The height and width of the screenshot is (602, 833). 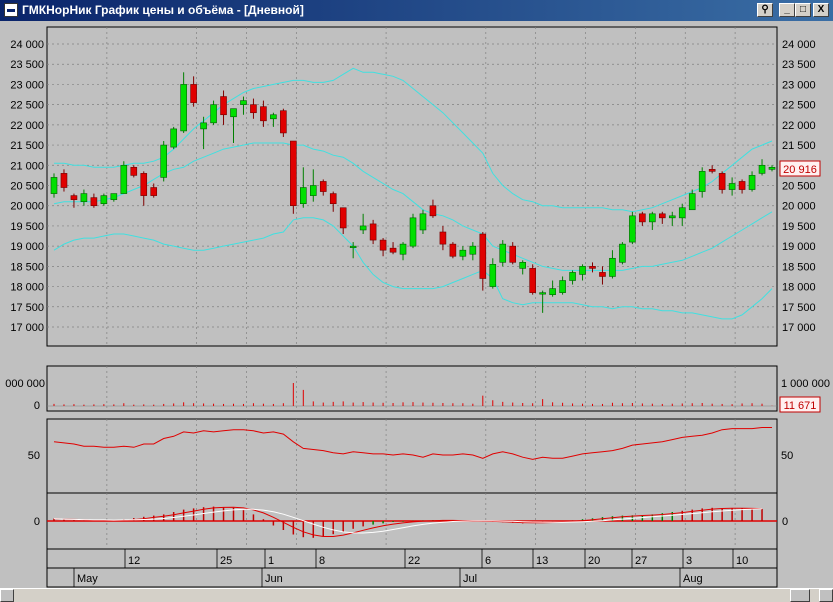 I want to click on current-volume-label: 11 671, so click(x=800, y=406).